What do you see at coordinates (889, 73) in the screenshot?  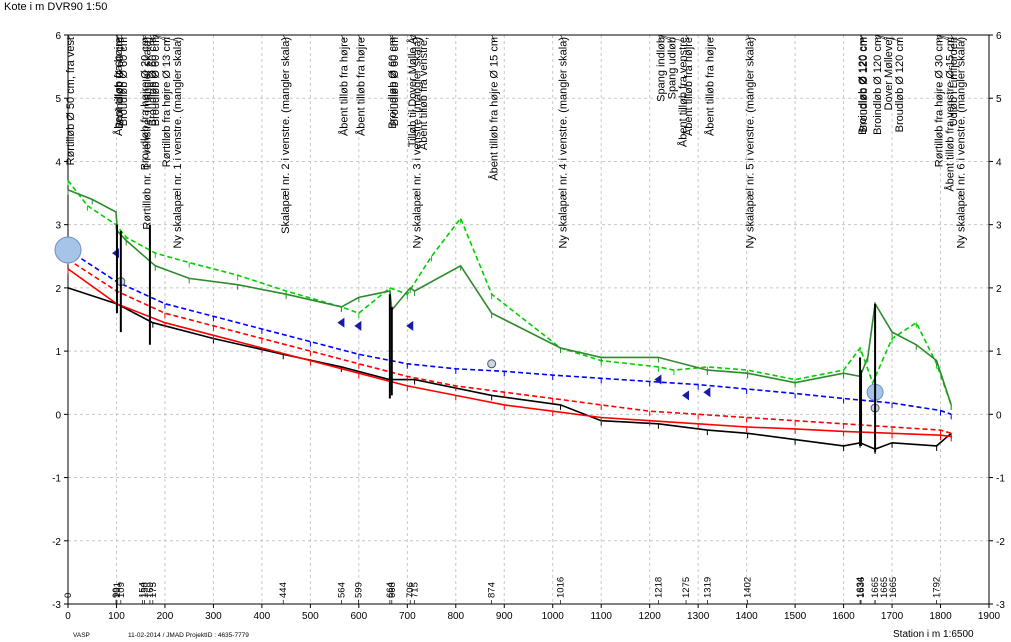 I see `annotation: Dover Møllevej` at bounding box center [889, 73].